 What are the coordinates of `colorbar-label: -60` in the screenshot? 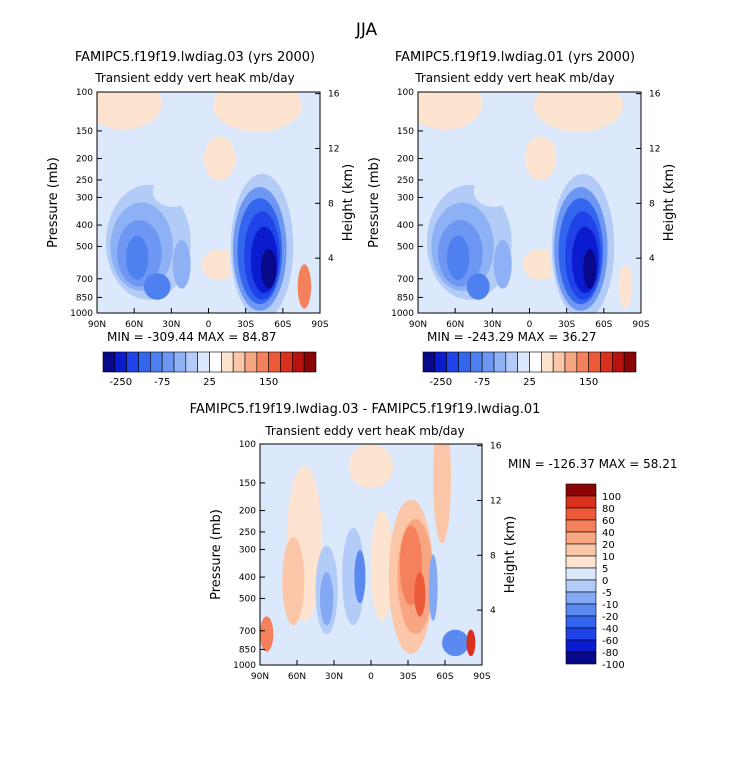 It's located at (610, 641).